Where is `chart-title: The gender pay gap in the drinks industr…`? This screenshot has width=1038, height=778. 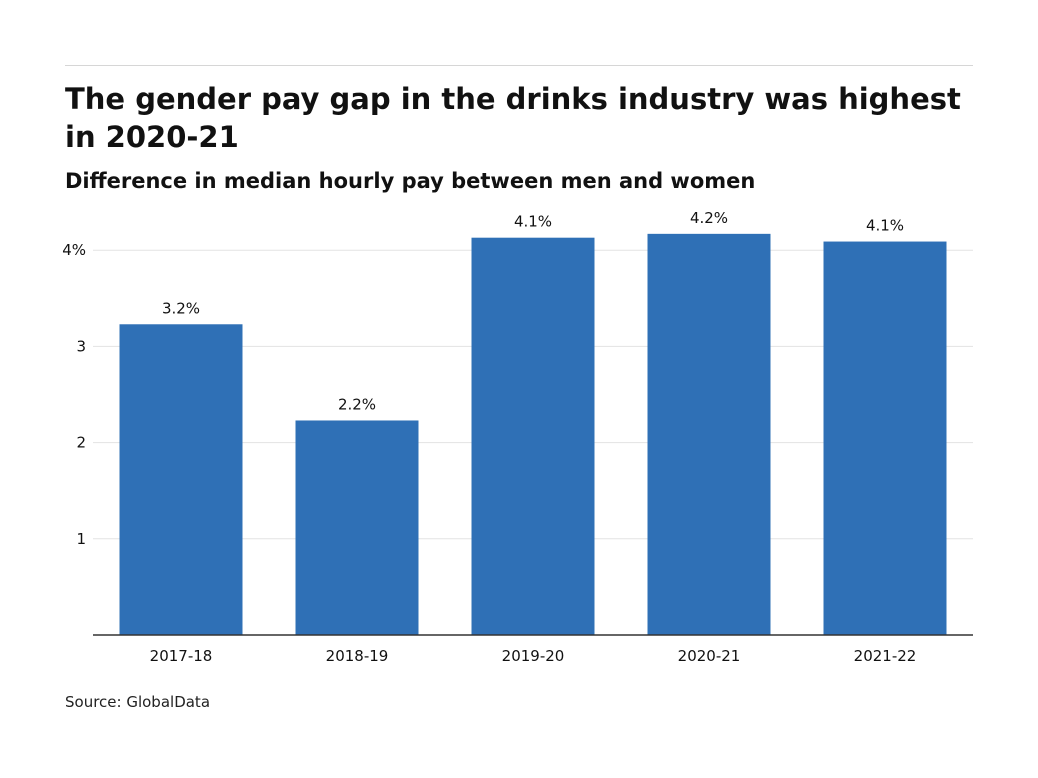 chart-title: The gender pay gap in the drinks industr… is located at coordinates (513, 118).